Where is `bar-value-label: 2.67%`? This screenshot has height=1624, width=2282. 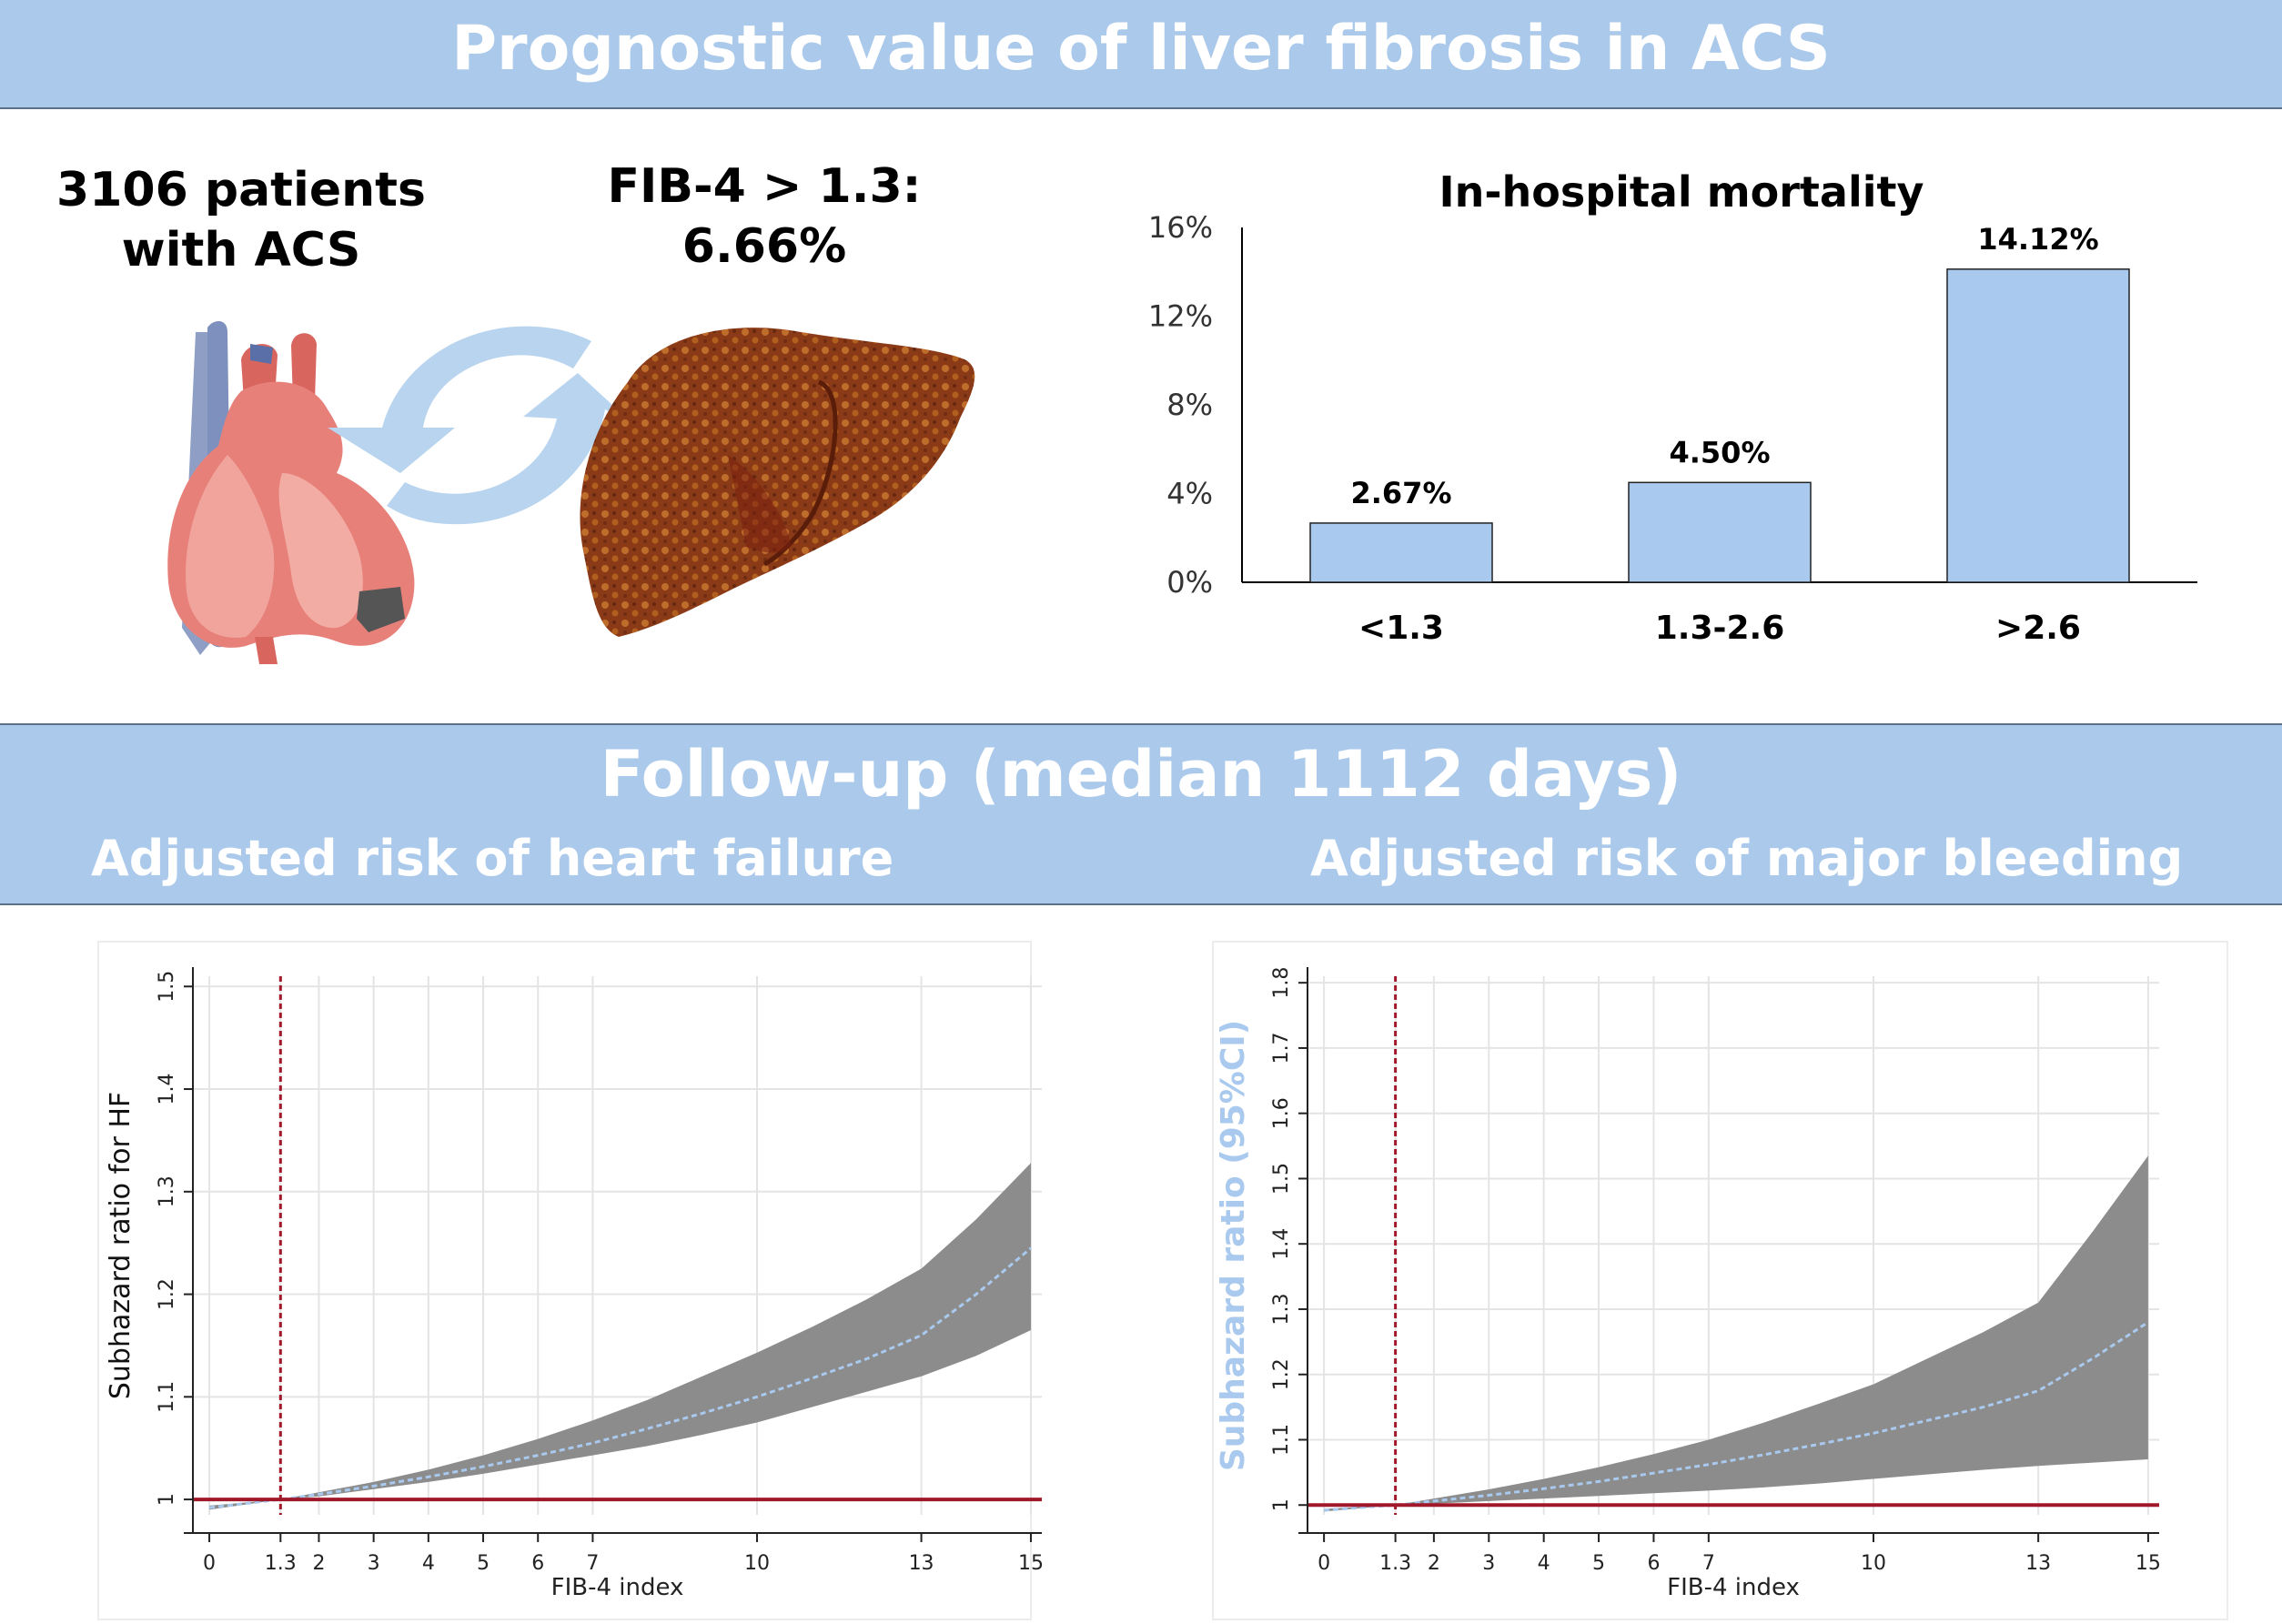 bar-value-label: 2.67% is located at coordinates (1400, 493).